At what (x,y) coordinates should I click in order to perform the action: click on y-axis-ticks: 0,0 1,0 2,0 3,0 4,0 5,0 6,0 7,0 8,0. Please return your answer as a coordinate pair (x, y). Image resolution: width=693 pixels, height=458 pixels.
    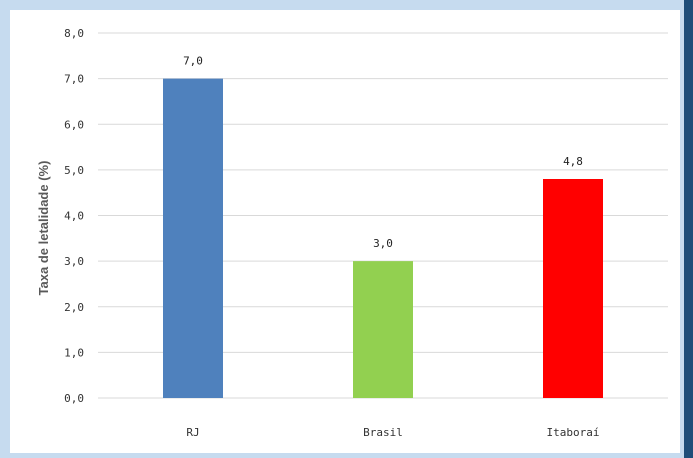
    Looking at the image, I should click on (74, 216).